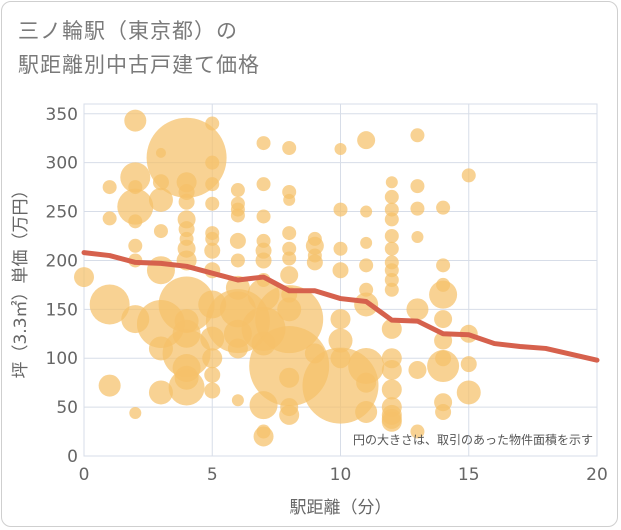 This screenshot has width=621, height=530. Describe the element at coordinates (128, 31) in the screenshot. I see `chart-title-line1: 三ノ輪駅（東京都）の` at that location.